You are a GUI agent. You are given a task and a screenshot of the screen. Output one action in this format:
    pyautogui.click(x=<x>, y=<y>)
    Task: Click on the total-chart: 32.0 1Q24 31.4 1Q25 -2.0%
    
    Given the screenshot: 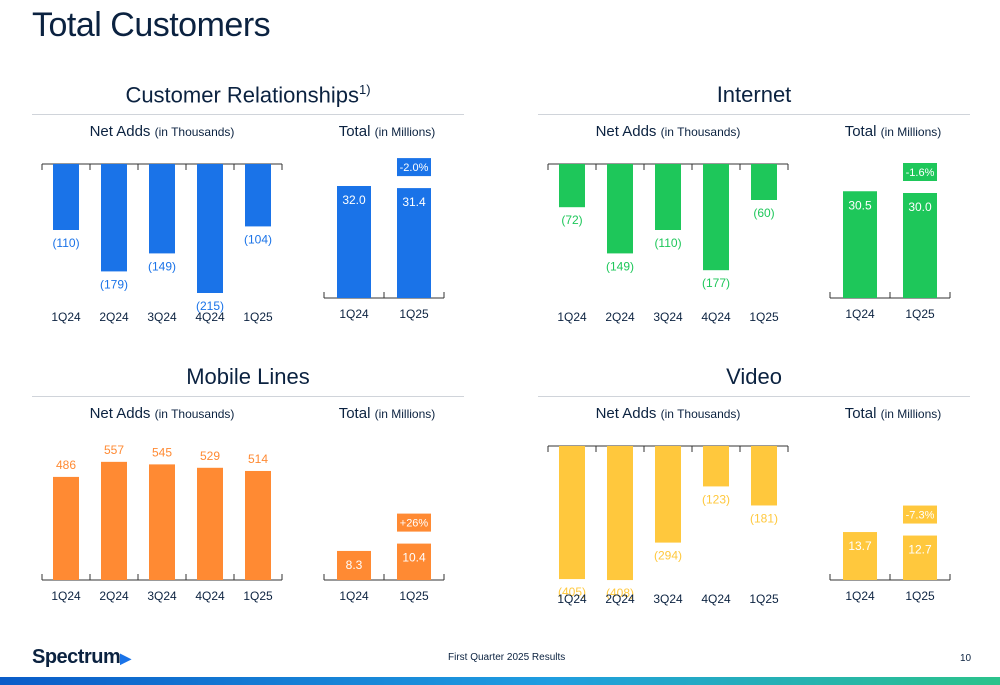 What is the action you would take?
    pyautogui.click(x=384, y=239)
    